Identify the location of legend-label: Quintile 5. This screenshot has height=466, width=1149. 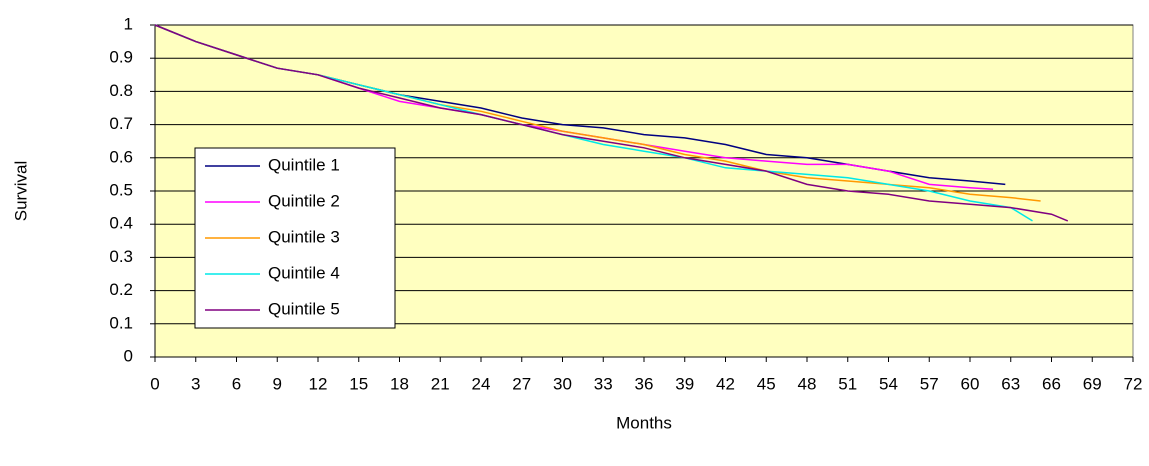
(304, 308).